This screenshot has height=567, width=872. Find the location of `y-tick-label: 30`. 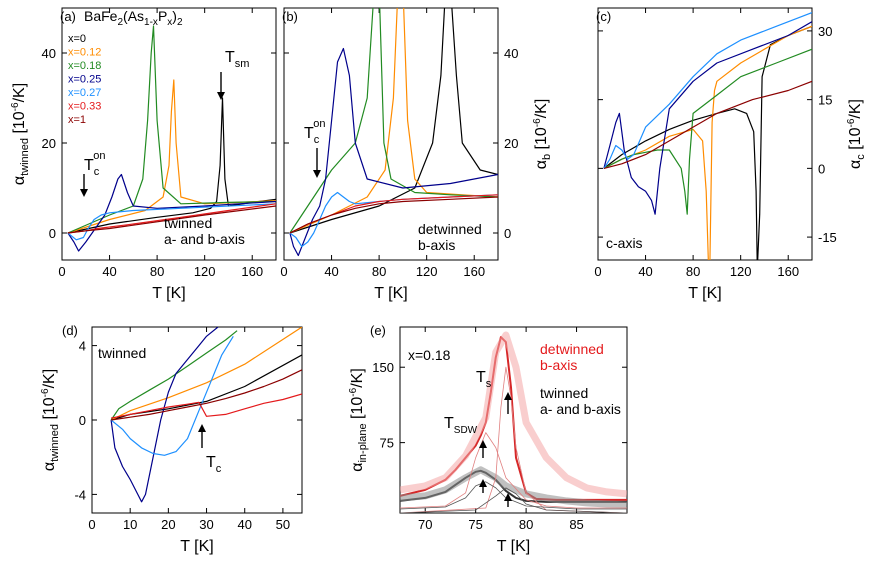

y-tick-label: 30 is located at coordinates (825, 31).